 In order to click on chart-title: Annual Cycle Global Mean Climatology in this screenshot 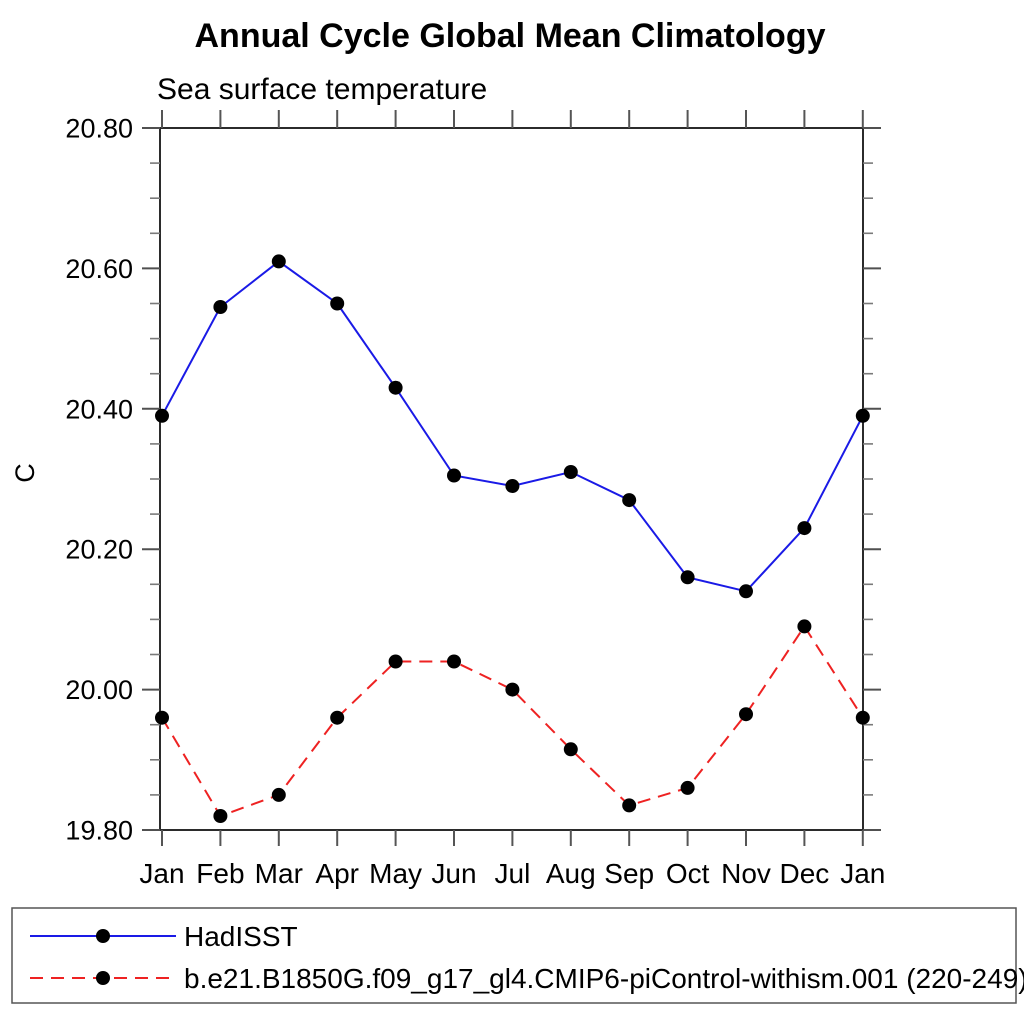, I will do `click(510, 36)`.